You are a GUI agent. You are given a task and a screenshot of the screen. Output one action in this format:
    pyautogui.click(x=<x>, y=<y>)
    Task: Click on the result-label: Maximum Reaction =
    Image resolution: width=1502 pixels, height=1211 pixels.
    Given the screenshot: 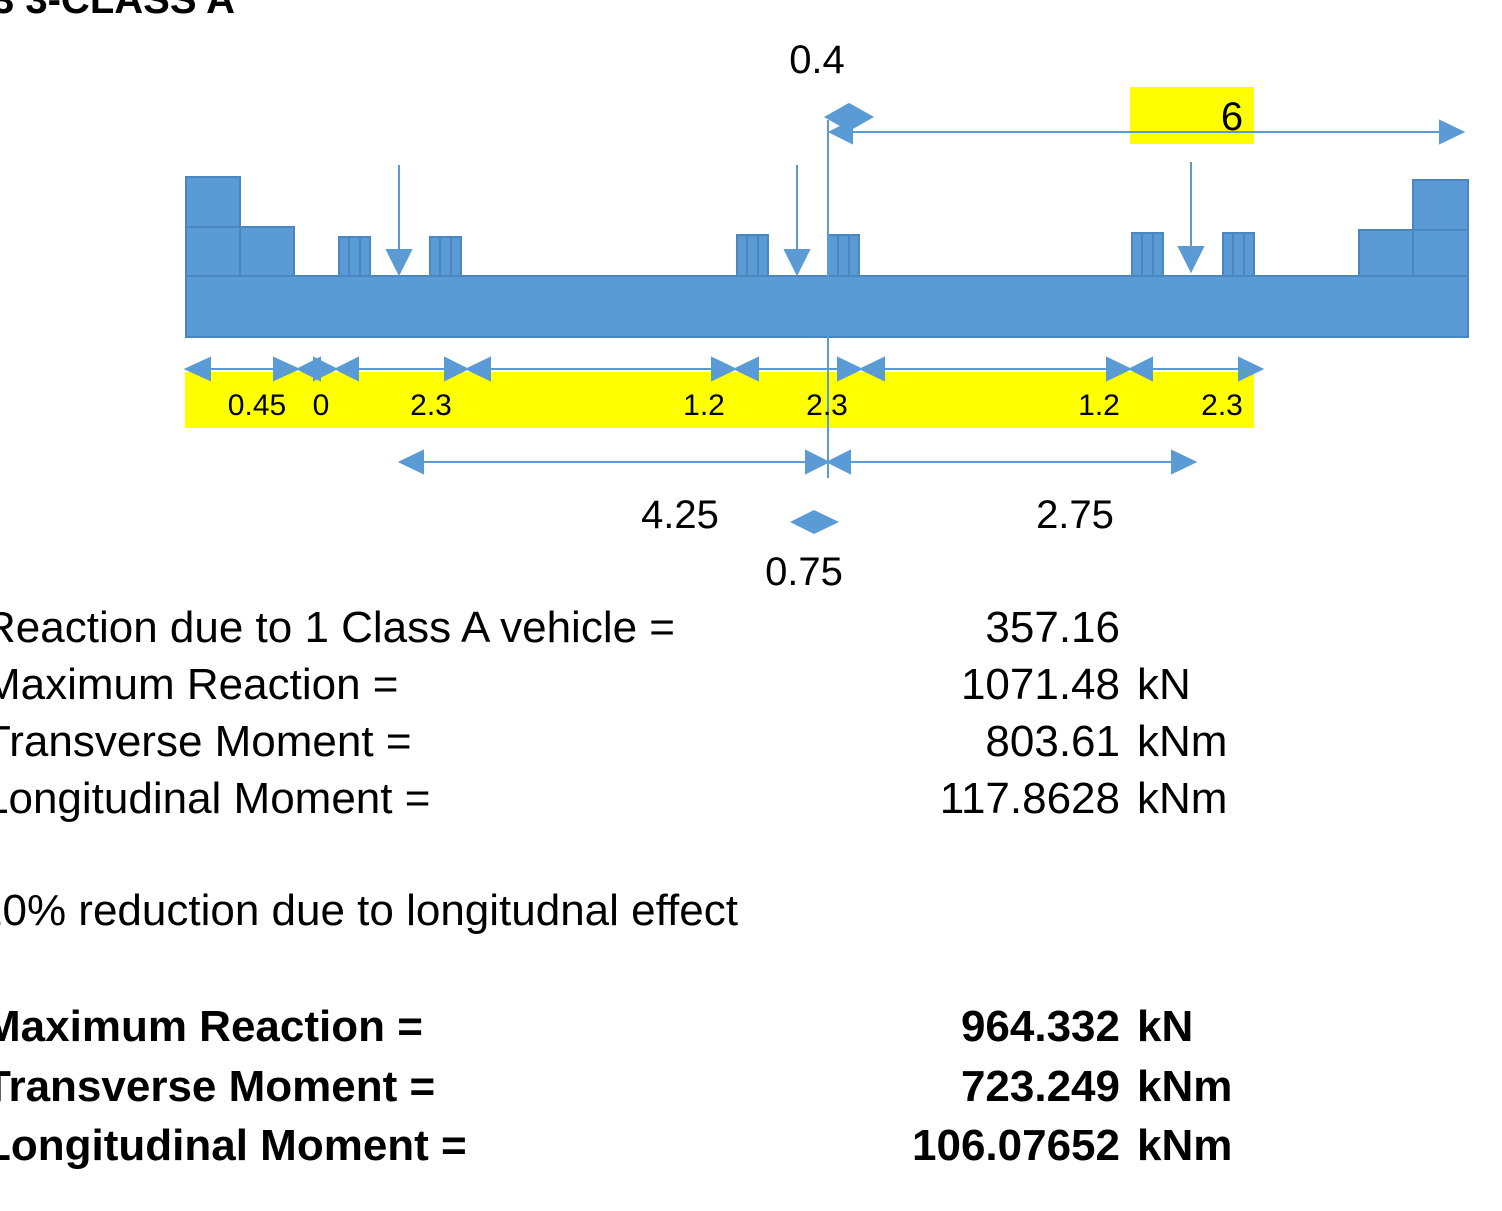 What is the action you would take?
    pyautogui.click(x=199, y=684)
    